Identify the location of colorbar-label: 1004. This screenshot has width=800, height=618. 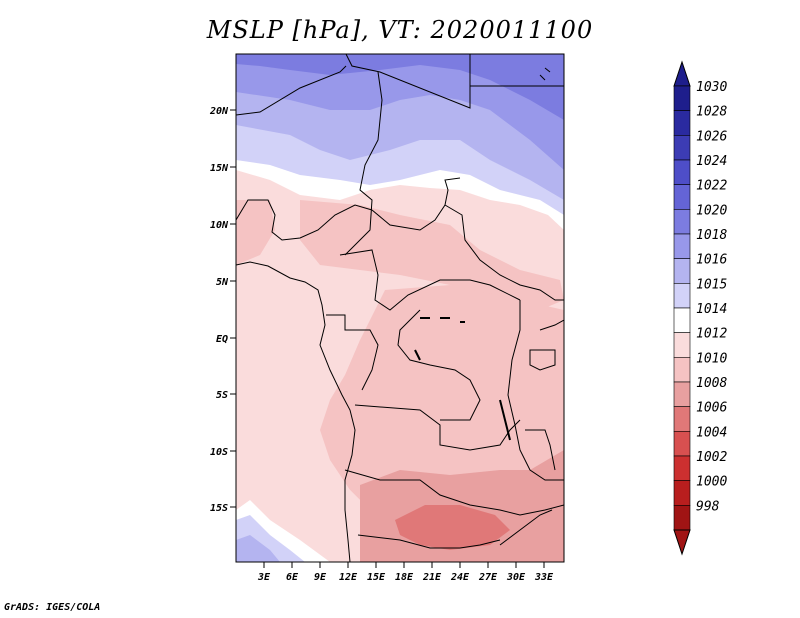
(711, 432).